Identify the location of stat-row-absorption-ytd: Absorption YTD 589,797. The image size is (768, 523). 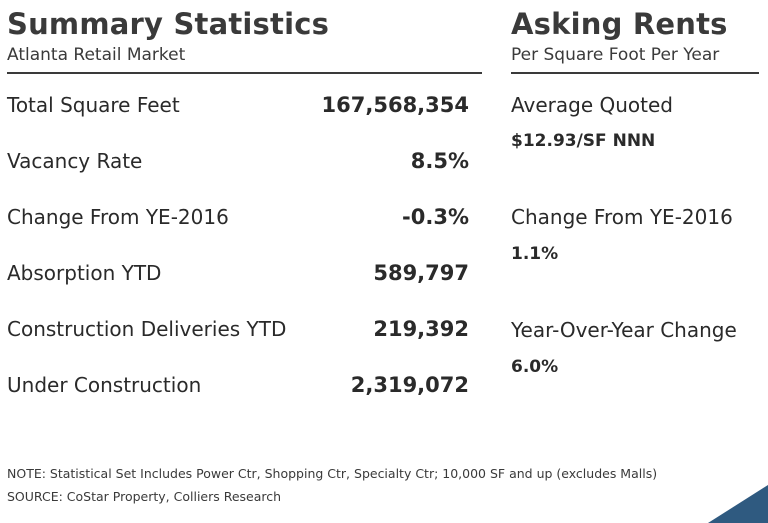
(238, 273).